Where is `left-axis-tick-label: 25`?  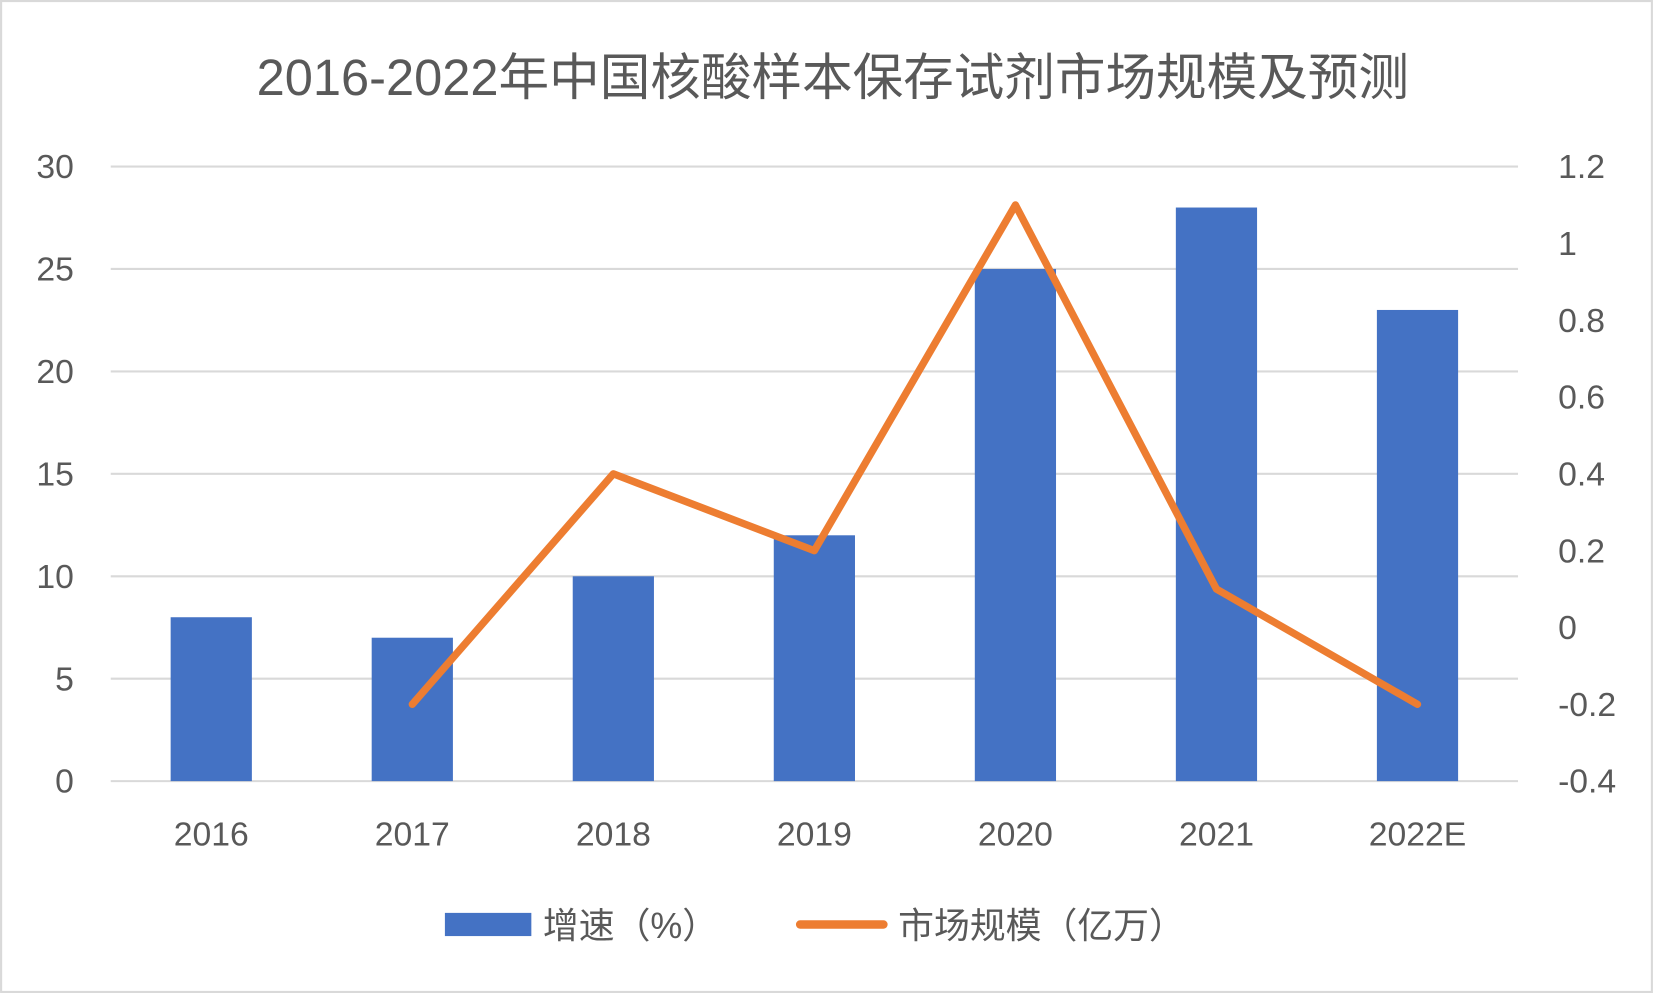 left-axis-tick-label: 25 is located at coordinates (55, 270).